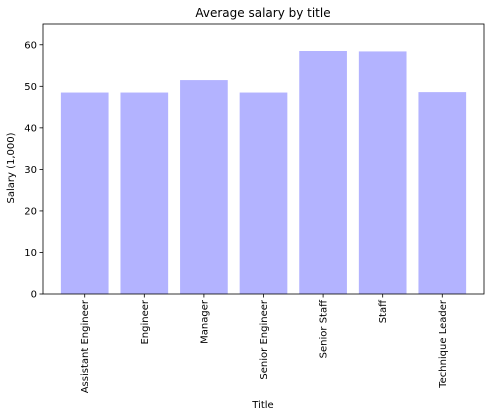 This screenshot has height=416, width=494. I want to click on x-tick-label: Senior Staff, so click(324, 328).